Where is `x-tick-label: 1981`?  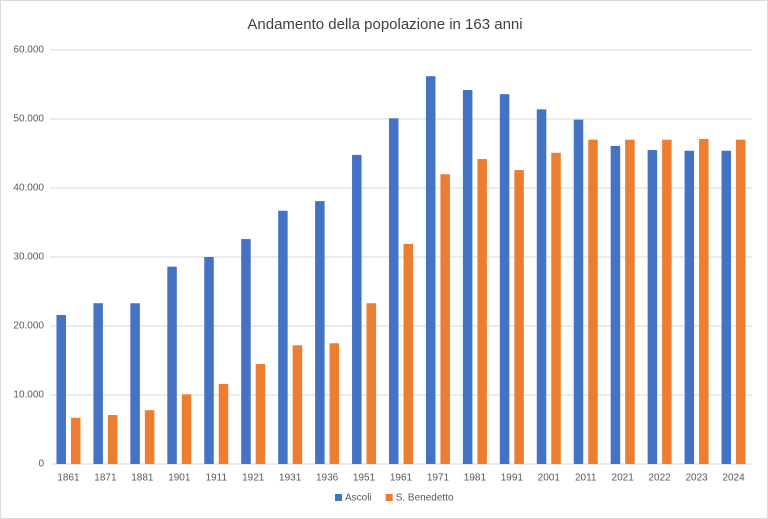 x-tick-label: 1981 is located at coordinates (475, 478).